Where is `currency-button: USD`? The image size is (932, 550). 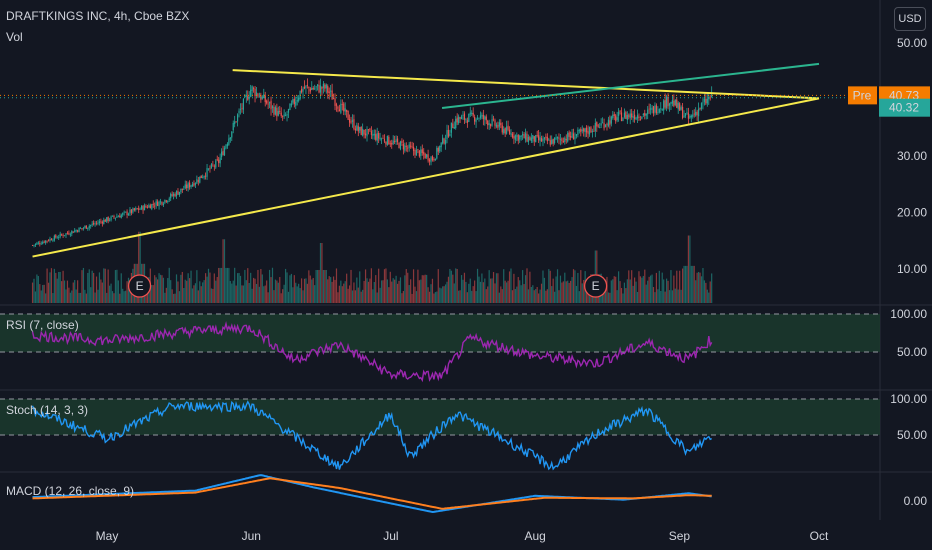 currency-button: USD is located at coordinates (910, 19).